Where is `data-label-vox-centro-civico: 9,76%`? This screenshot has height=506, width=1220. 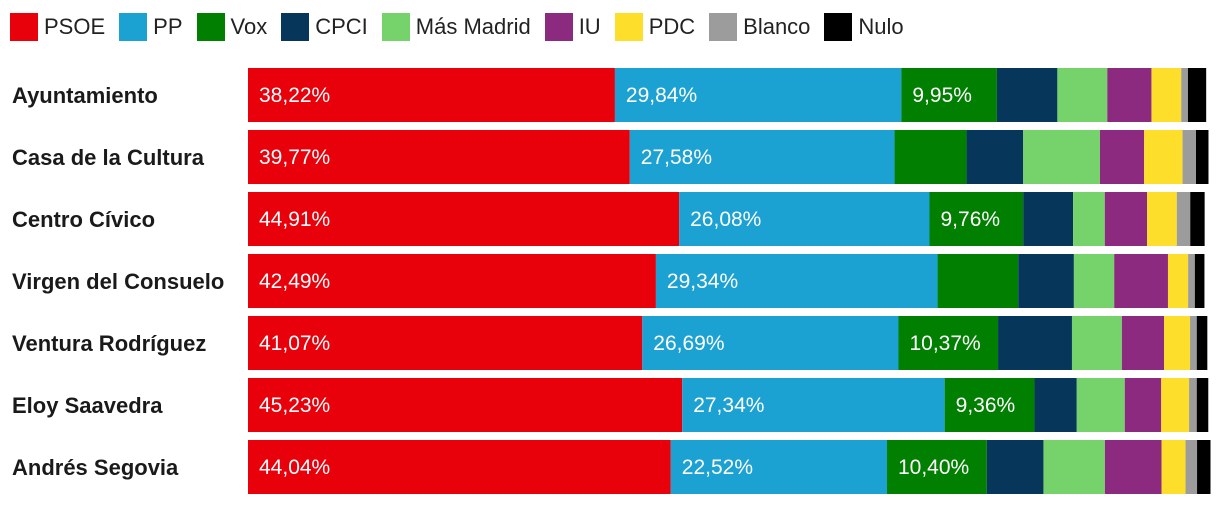 data-label-vox-centro-civico: 9,76% is located at coordinates (971, 219).